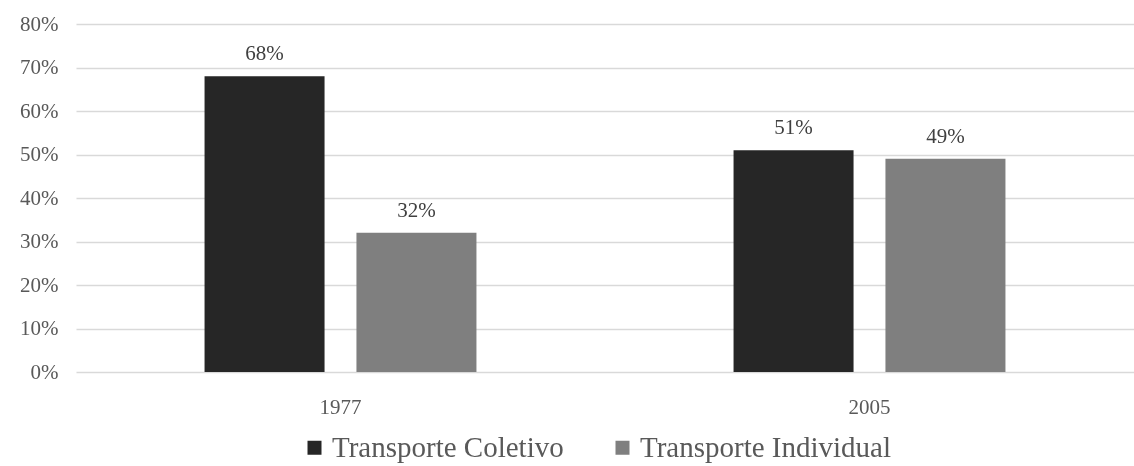 The width and height of the screenshot is (1134, 466). What do you see at coordinates (766, 446) in the screenshot?
I see `legend-label: Transporte Individual` at bounding box center [766, 446].